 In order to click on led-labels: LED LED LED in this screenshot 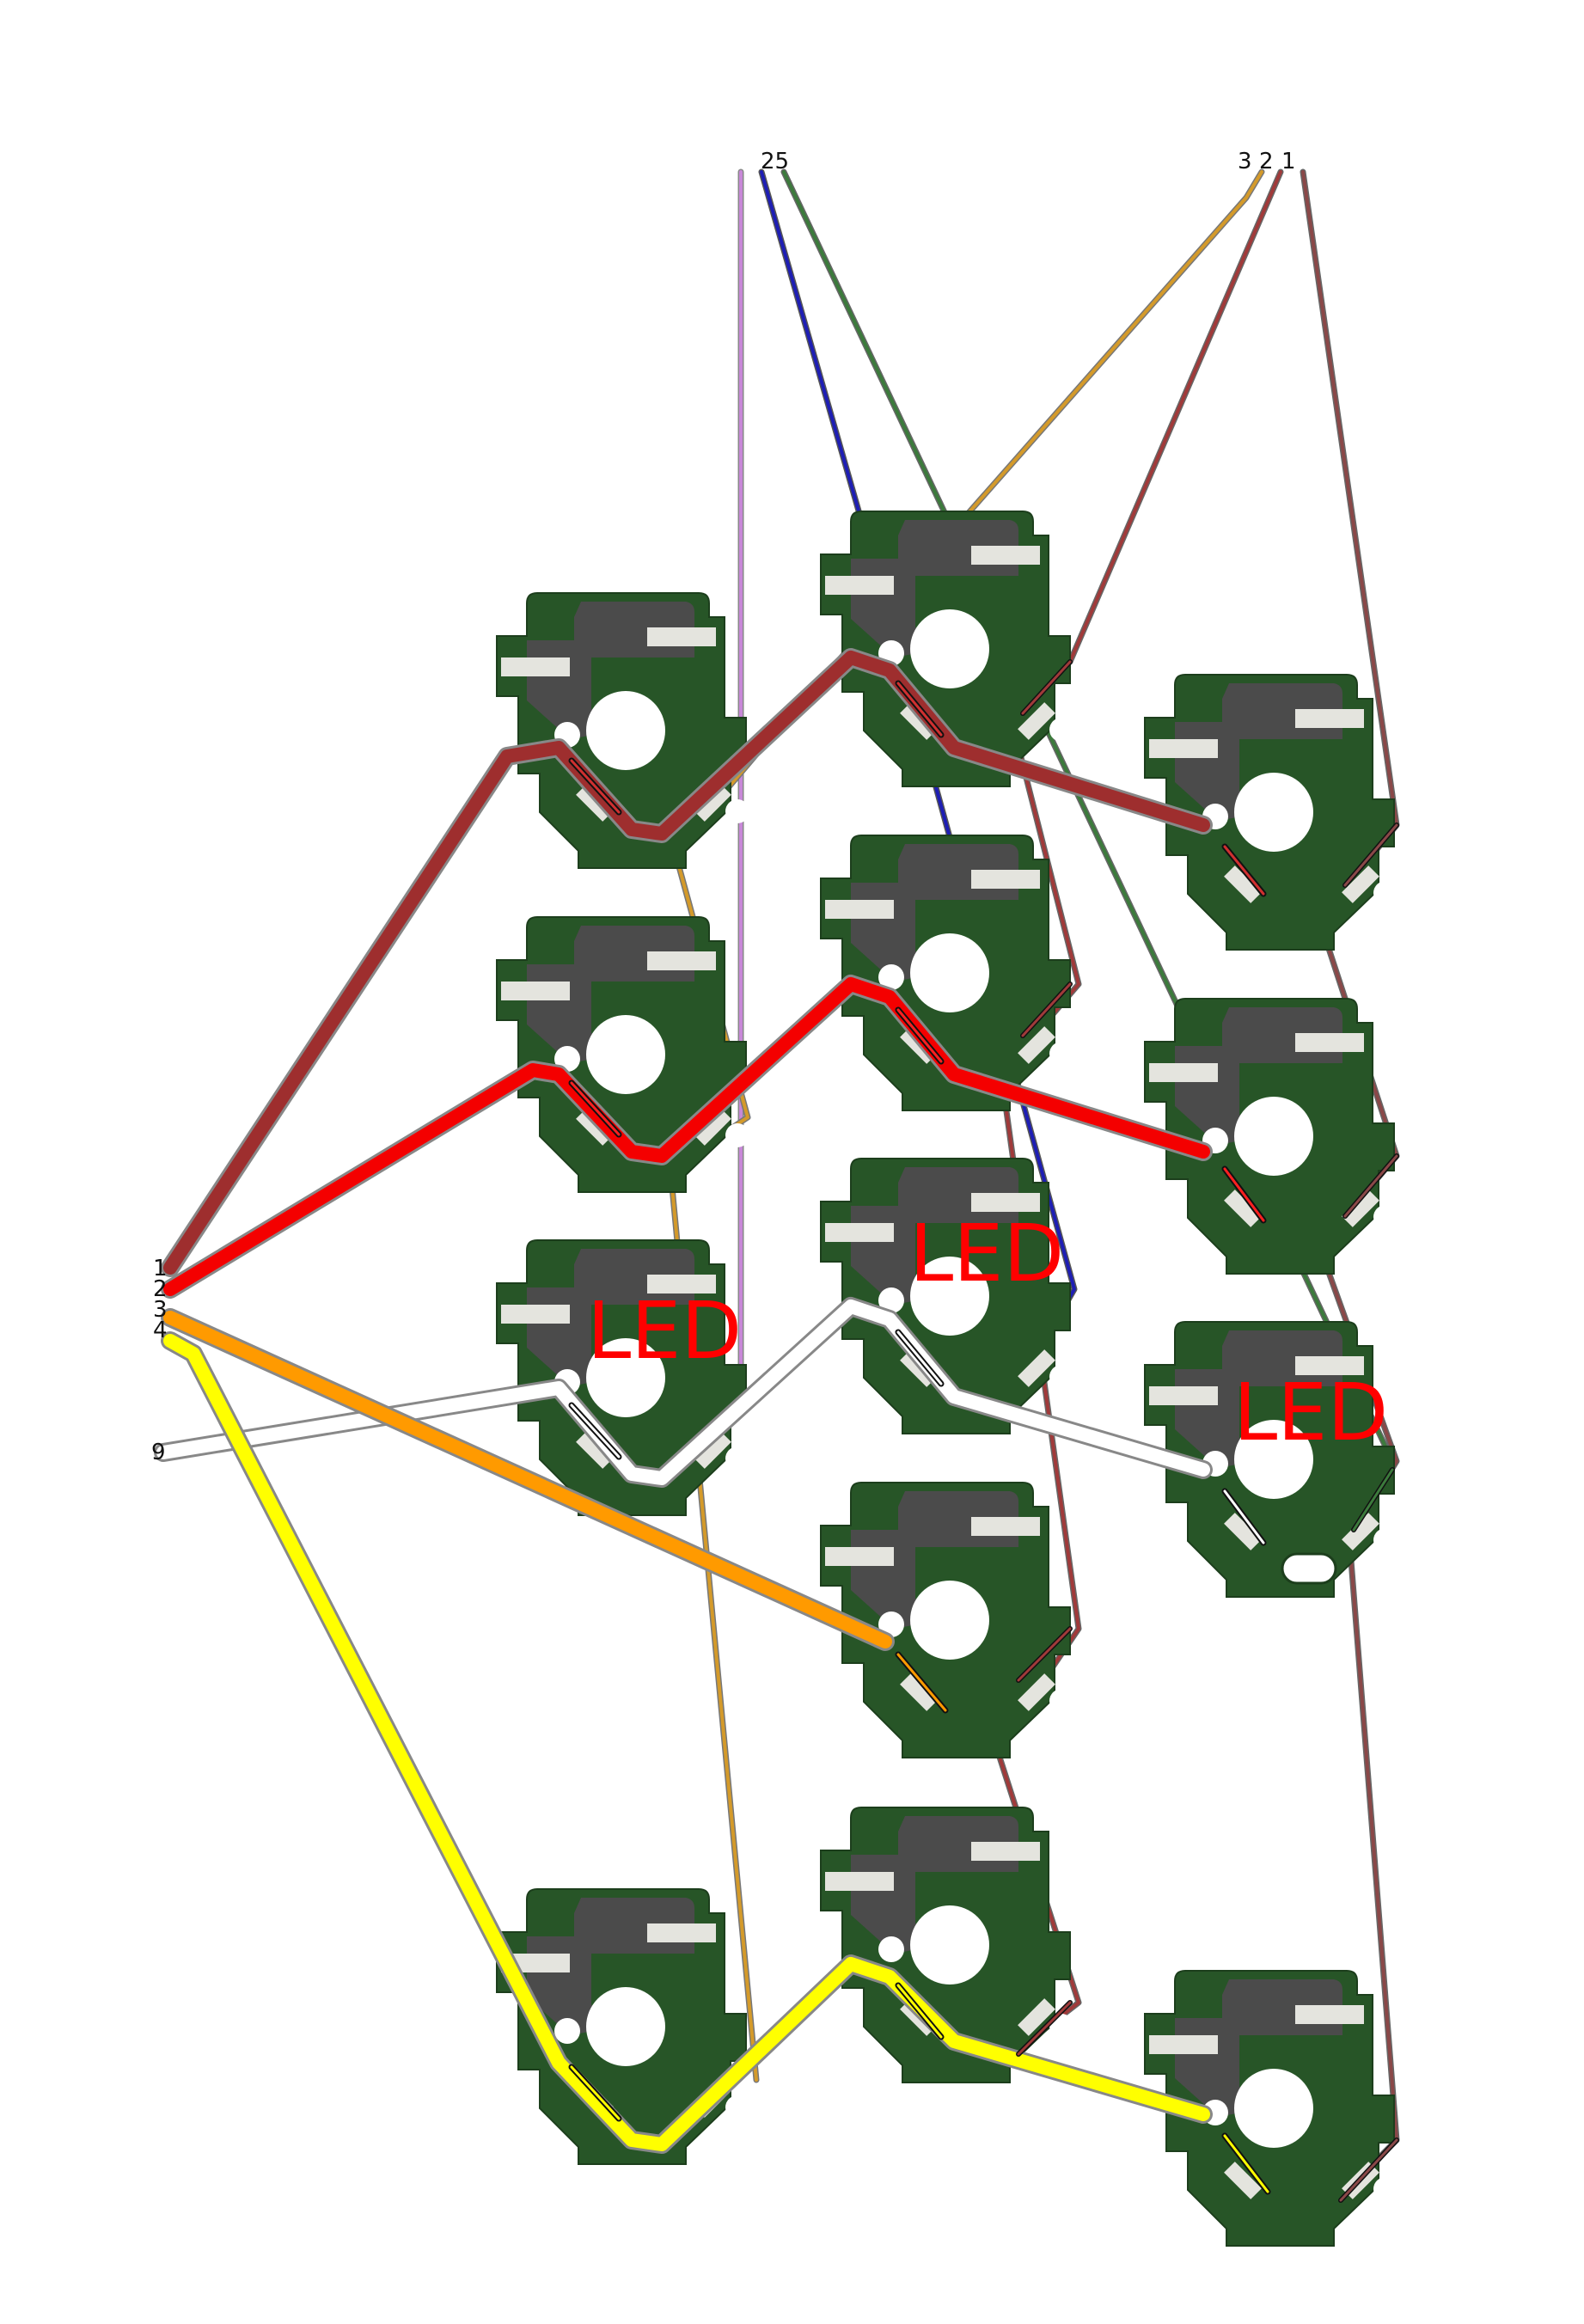, I will do `click(987, 1333)`.